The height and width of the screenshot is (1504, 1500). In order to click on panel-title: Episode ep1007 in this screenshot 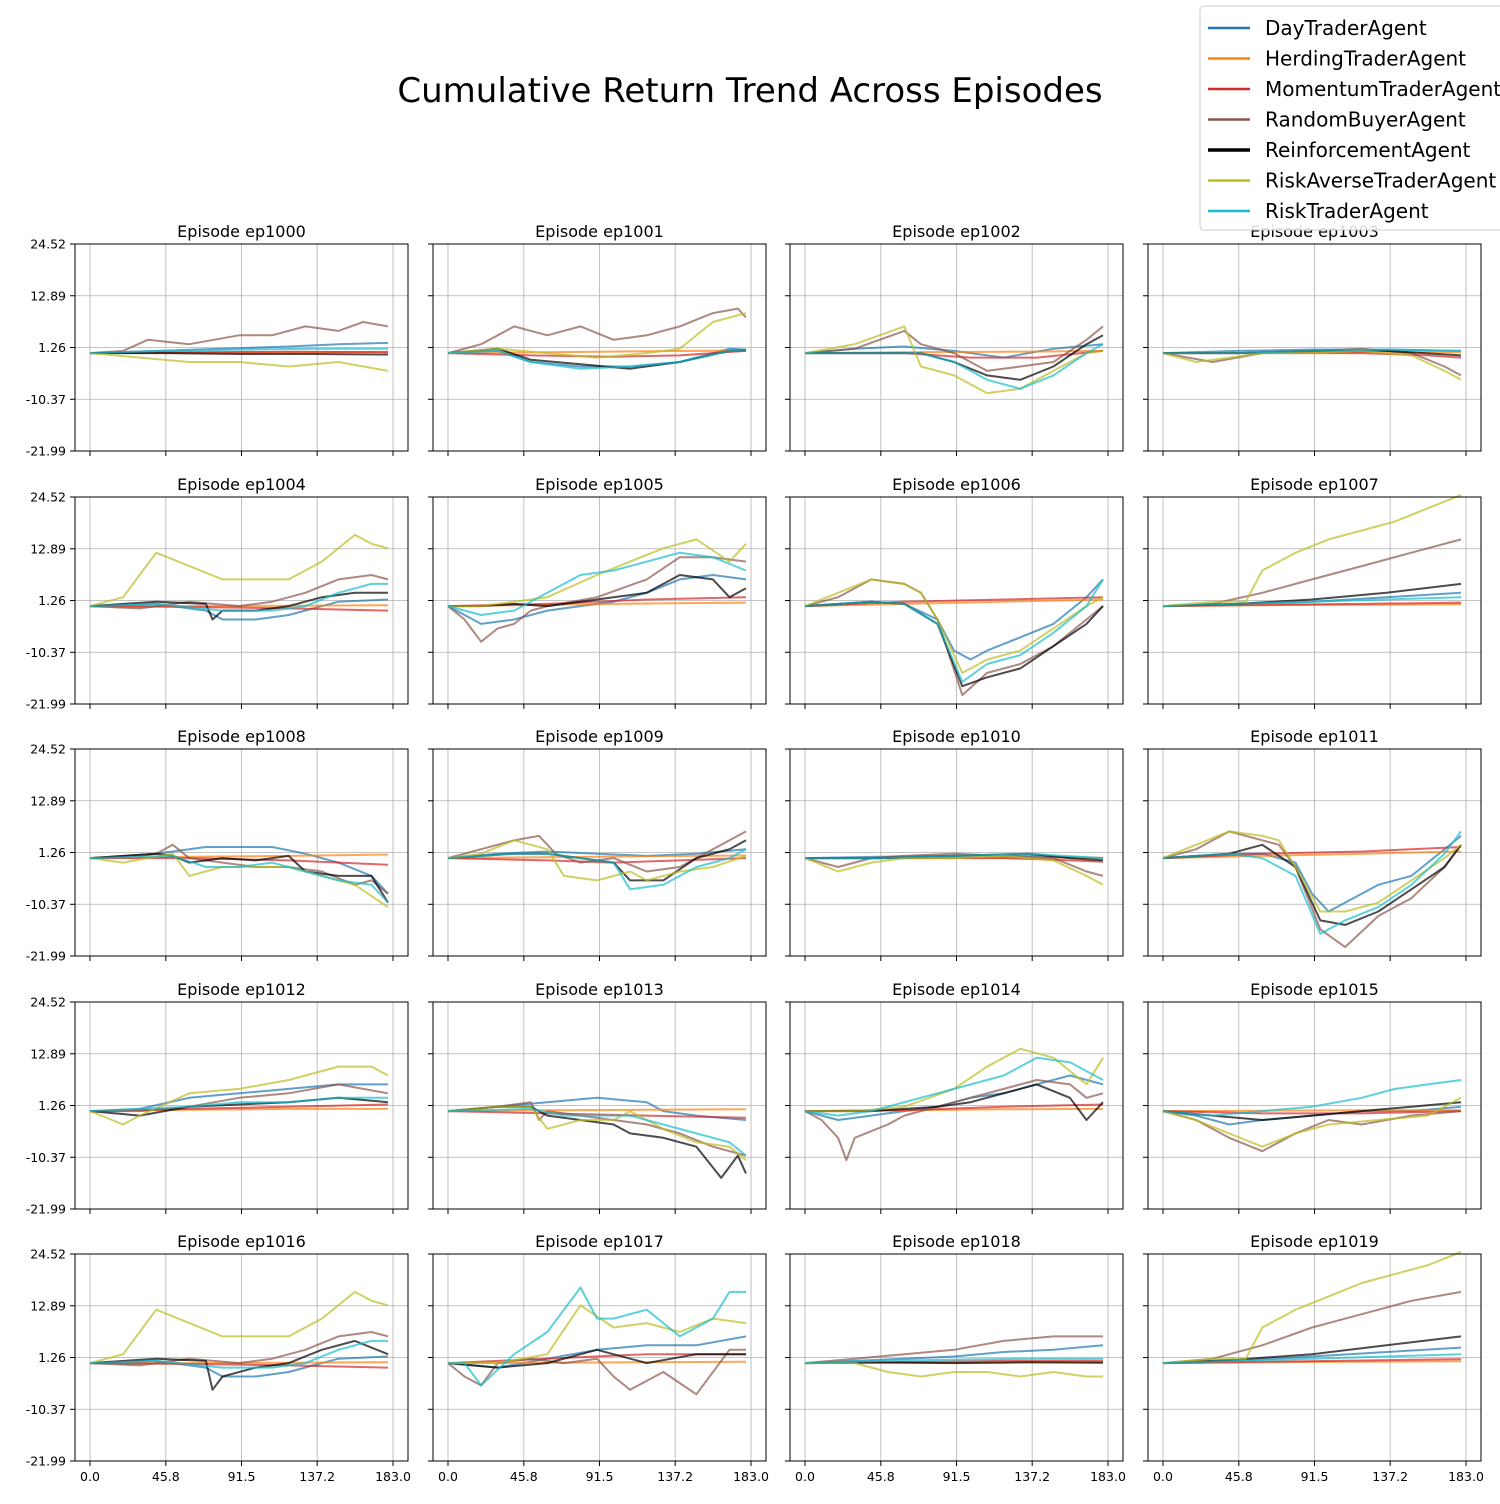, I will do `click(1314, 484)`.